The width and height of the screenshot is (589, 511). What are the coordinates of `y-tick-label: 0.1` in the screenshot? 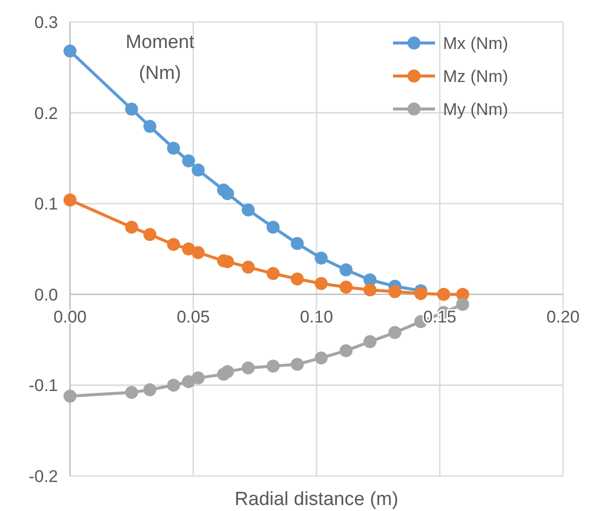 It's located at (46, 204).